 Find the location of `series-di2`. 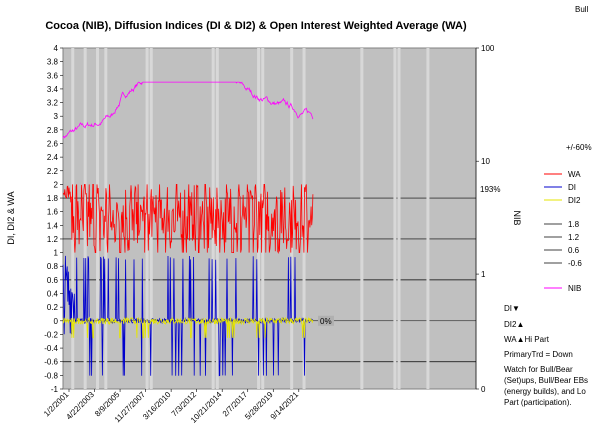

series-di2 is located at coordinates (188, 327).